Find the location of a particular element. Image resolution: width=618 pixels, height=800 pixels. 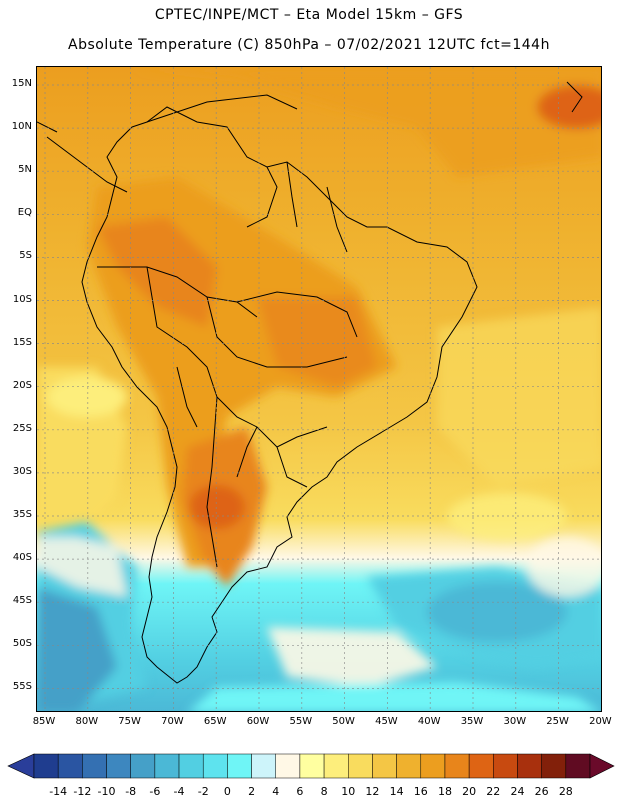

latitude-label: 5S is located at coordinates (25, 256).